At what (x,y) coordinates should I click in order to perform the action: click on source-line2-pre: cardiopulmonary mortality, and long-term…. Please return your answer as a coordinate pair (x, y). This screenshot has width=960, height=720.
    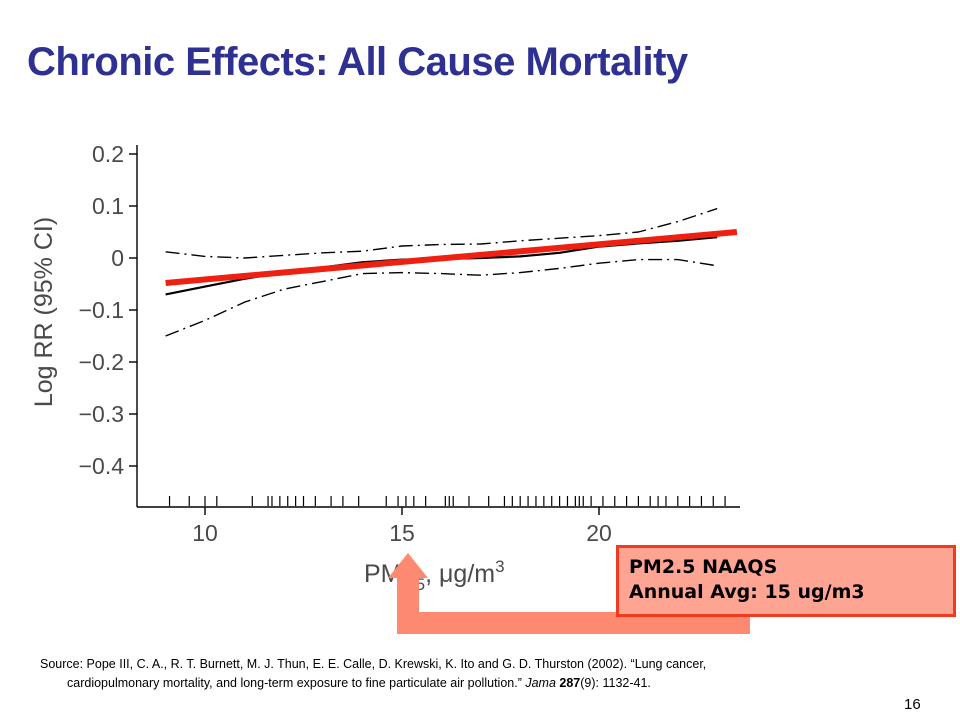
    Looking at the image, I should click on (296, 683).